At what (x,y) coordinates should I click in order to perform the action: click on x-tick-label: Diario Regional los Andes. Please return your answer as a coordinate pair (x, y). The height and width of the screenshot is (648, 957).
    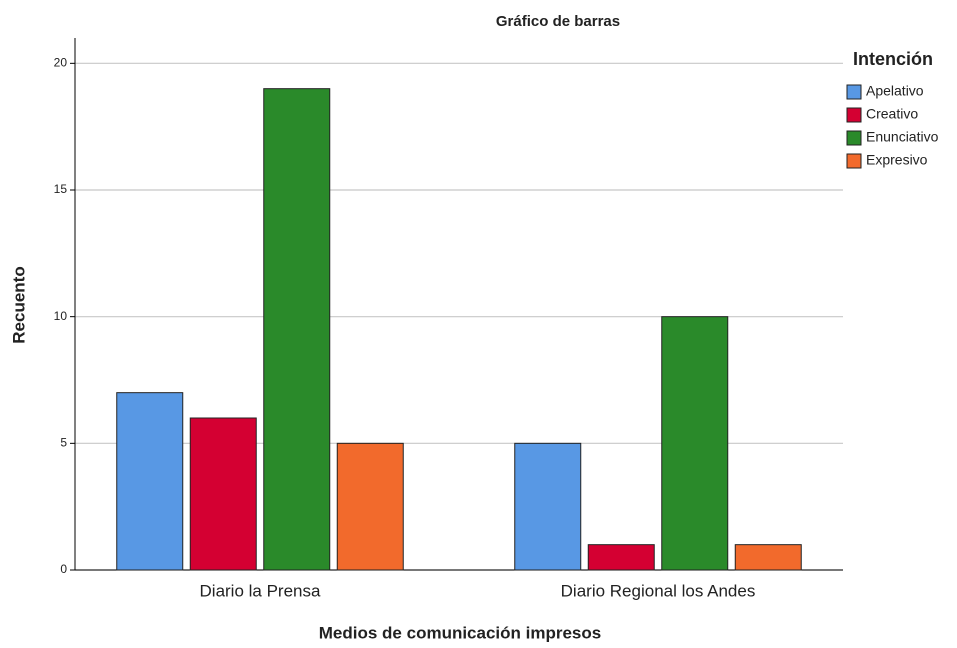
    Looking at the image, I should click on (658, 590).